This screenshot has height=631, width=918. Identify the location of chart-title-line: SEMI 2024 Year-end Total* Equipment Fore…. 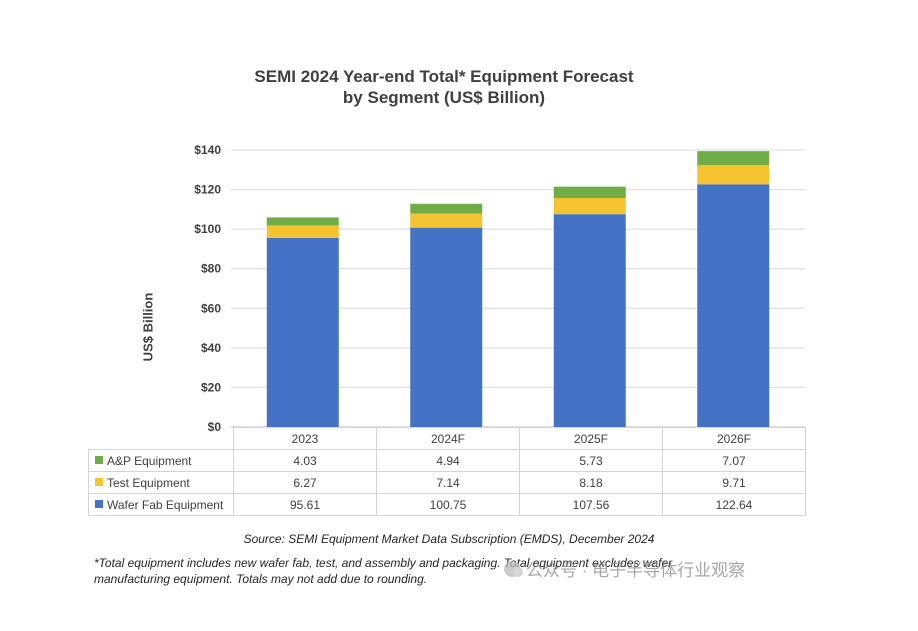
(444, 76).